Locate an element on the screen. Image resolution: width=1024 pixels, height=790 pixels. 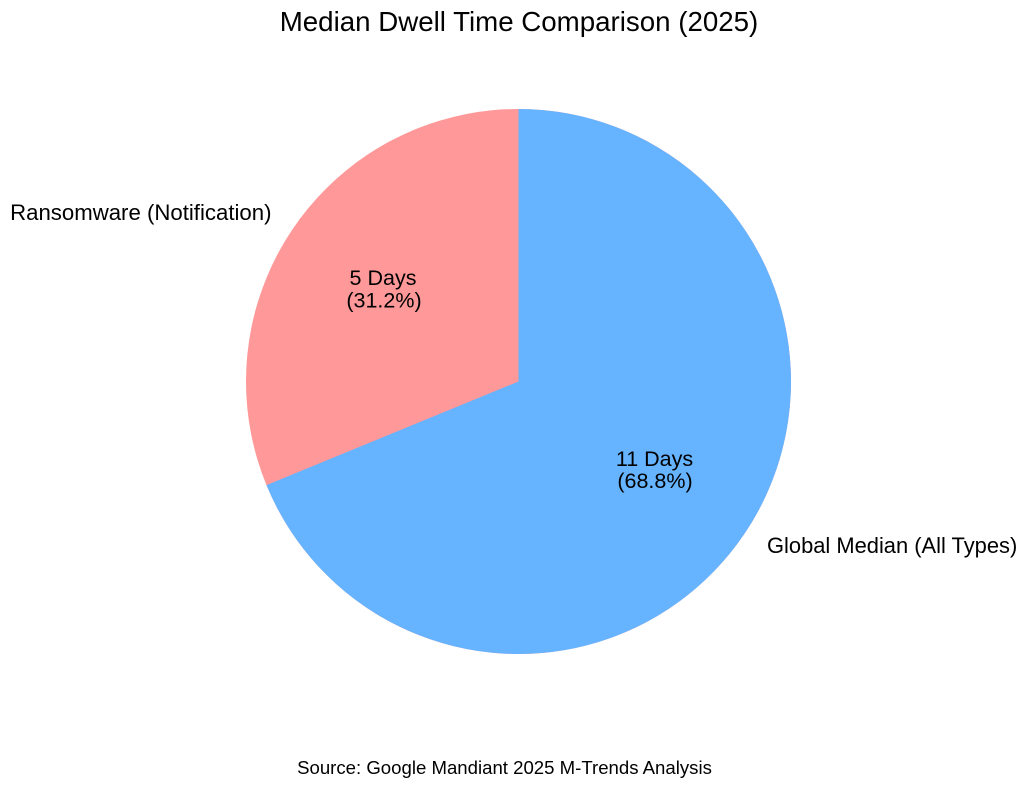
svg-text: (31.2%) is located at coordinates (383, 301).